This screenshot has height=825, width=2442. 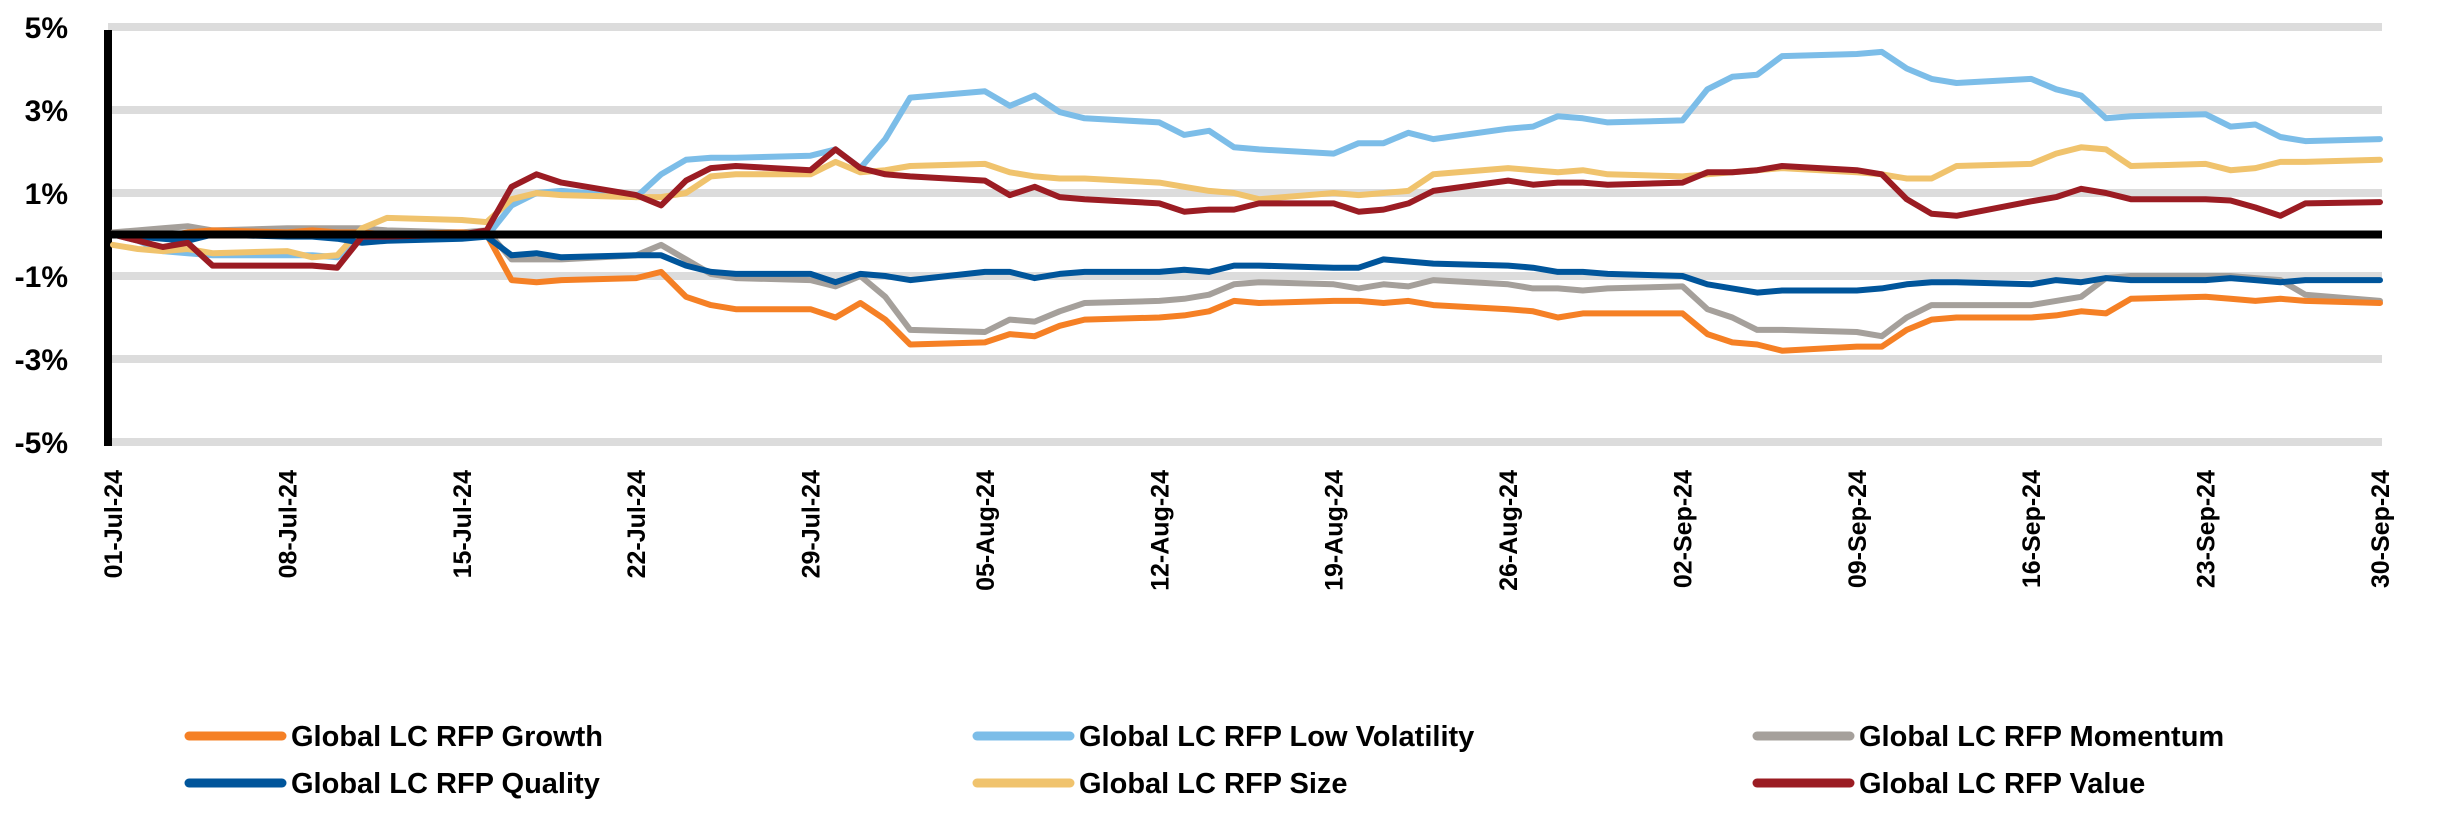 I want to click on x-tick-label: 08-Jul-24, so click(x=288, y=524).